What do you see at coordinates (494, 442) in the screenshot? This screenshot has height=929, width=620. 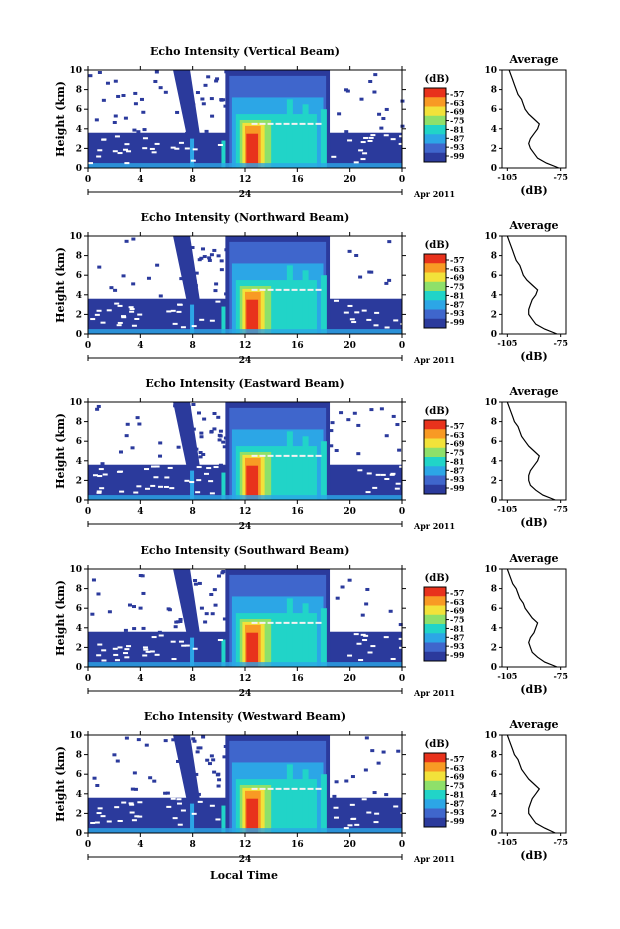 I see `avg-y-tick-label: 6` at bounding box center [494, 442].